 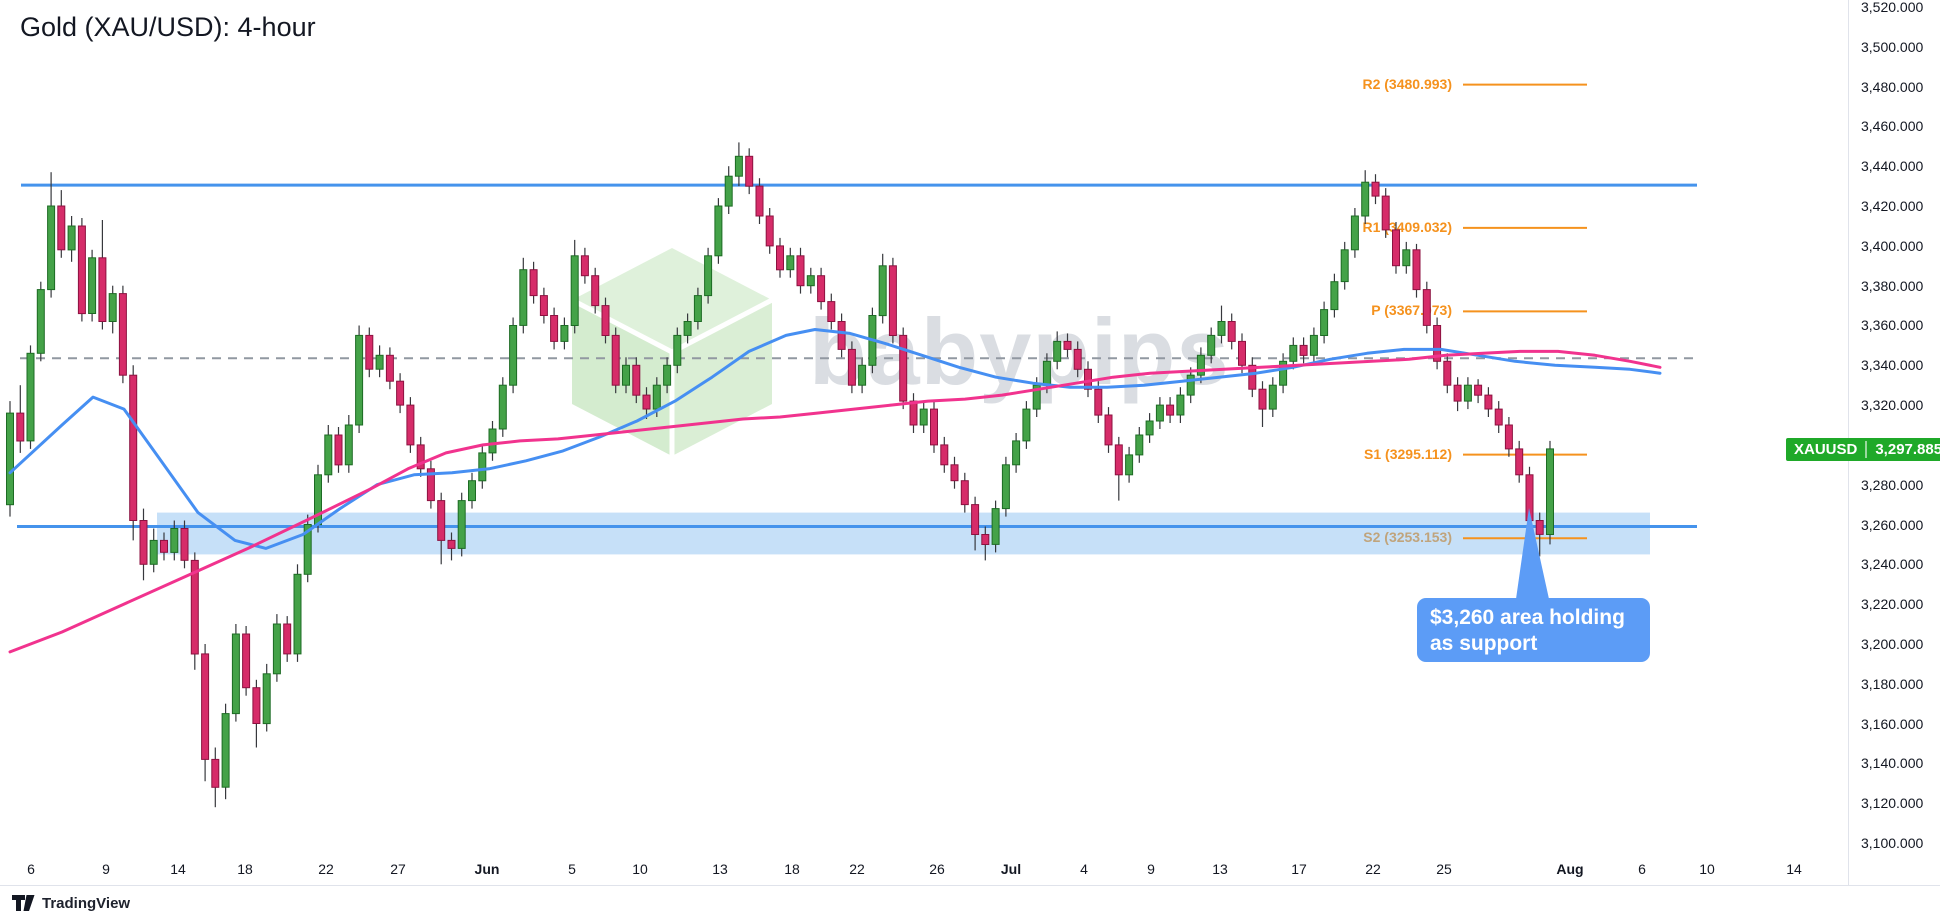 I want to click on price-axis-label: 3,500.000, so click(x=1892, y=47).